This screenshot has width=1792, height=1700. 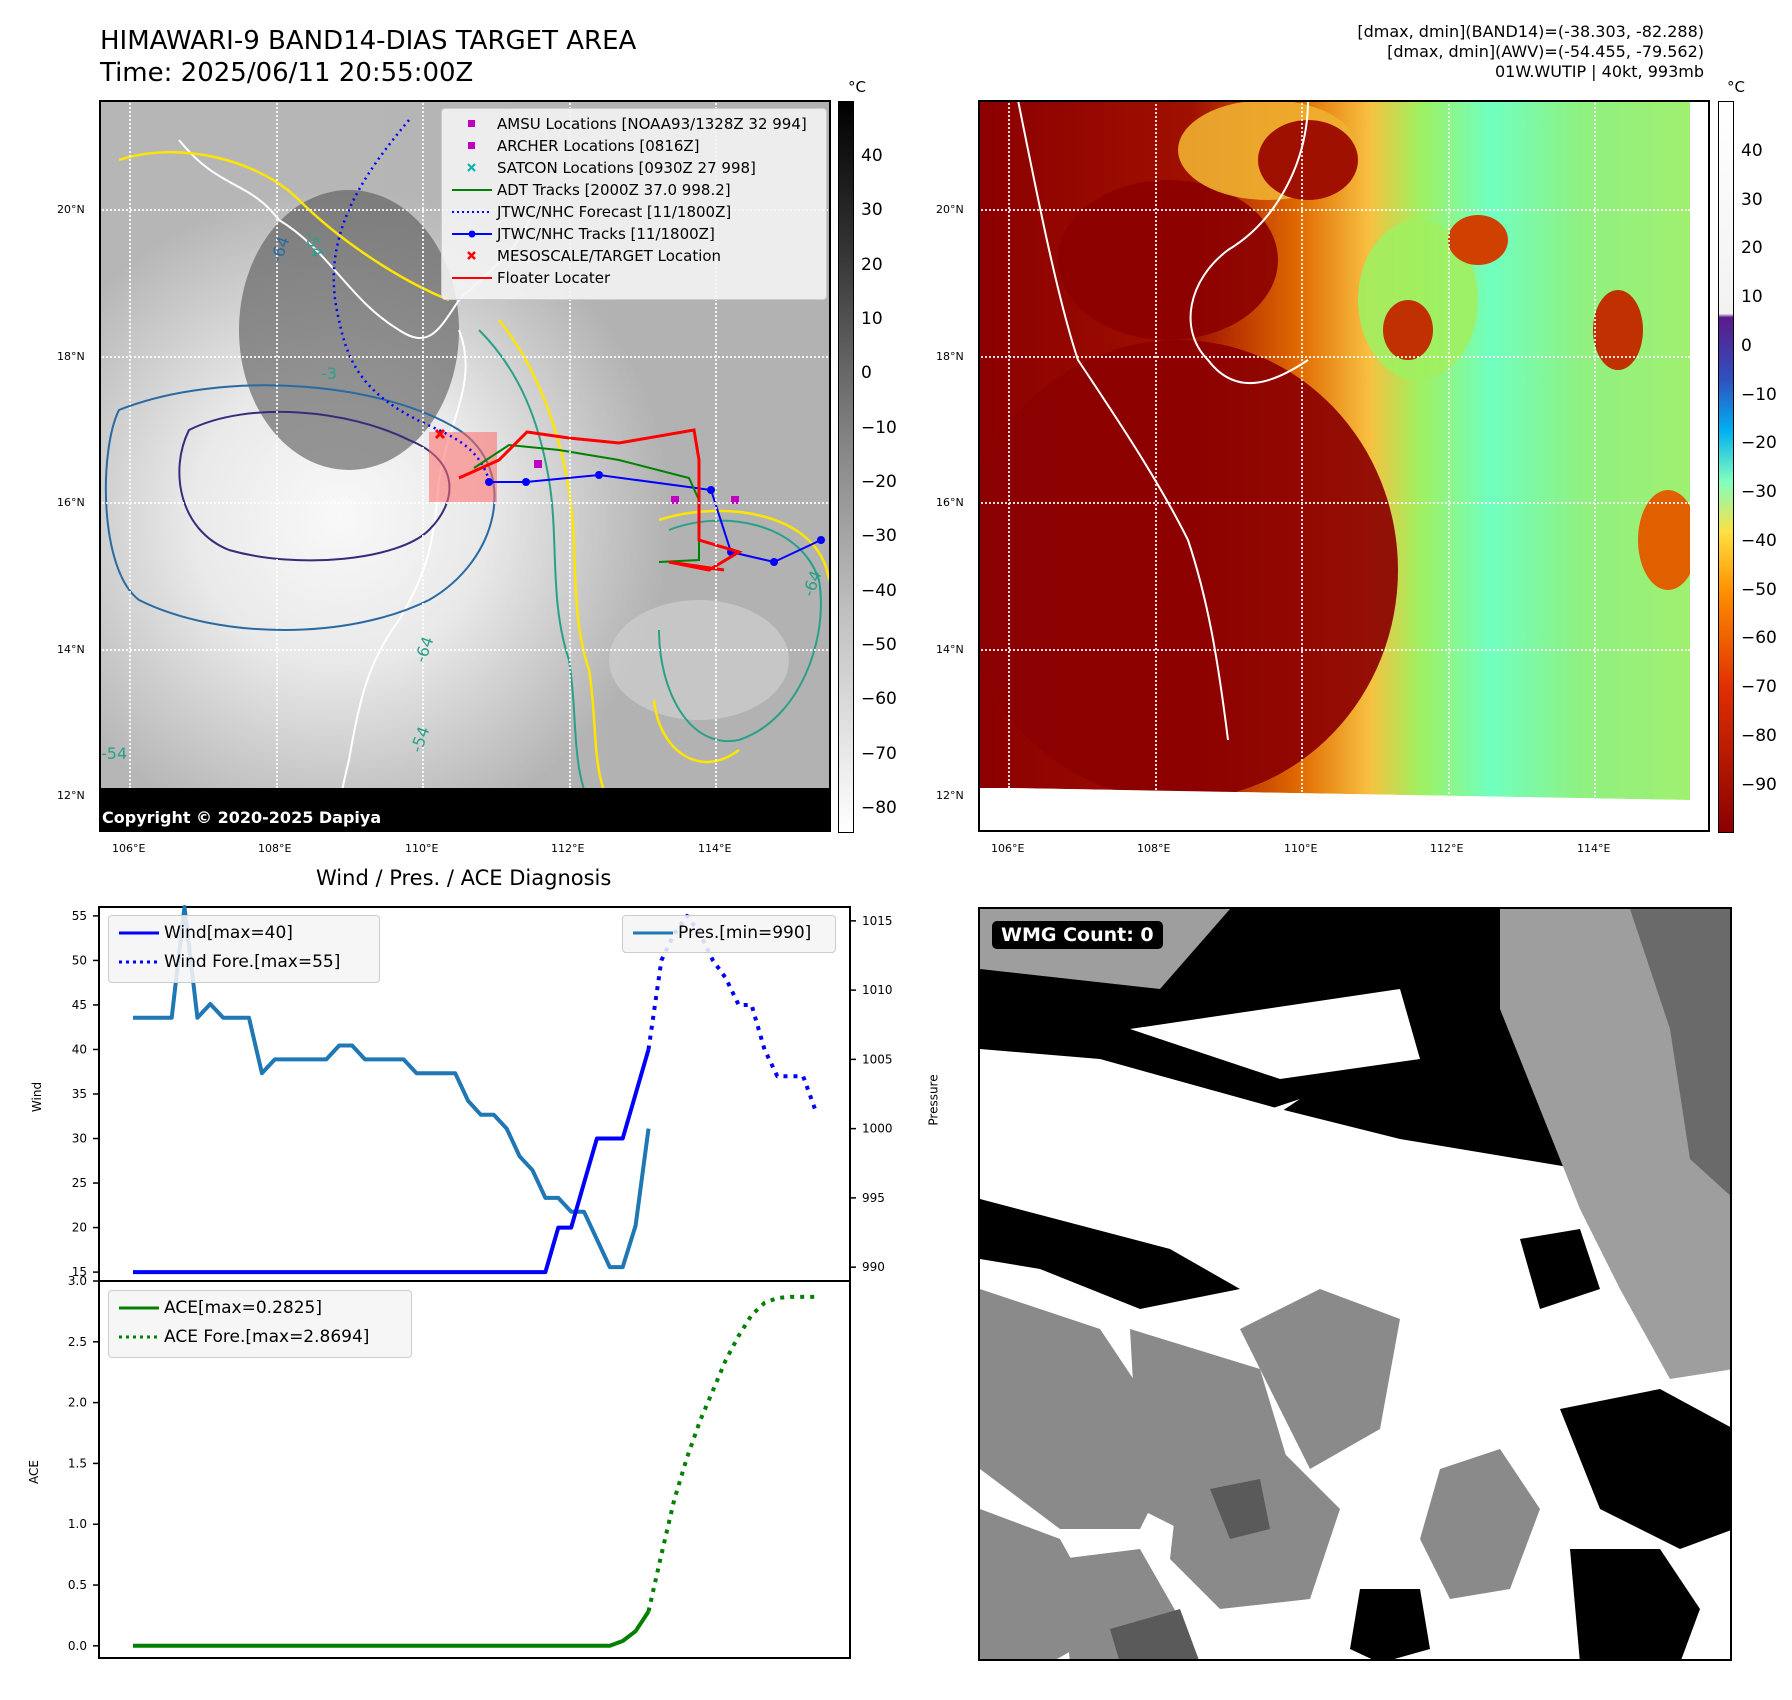 What do you see at coordinates (877, 921) in the screenshot?
I see `pressure-tick-label: 1015` at bounding box center [877, 921].